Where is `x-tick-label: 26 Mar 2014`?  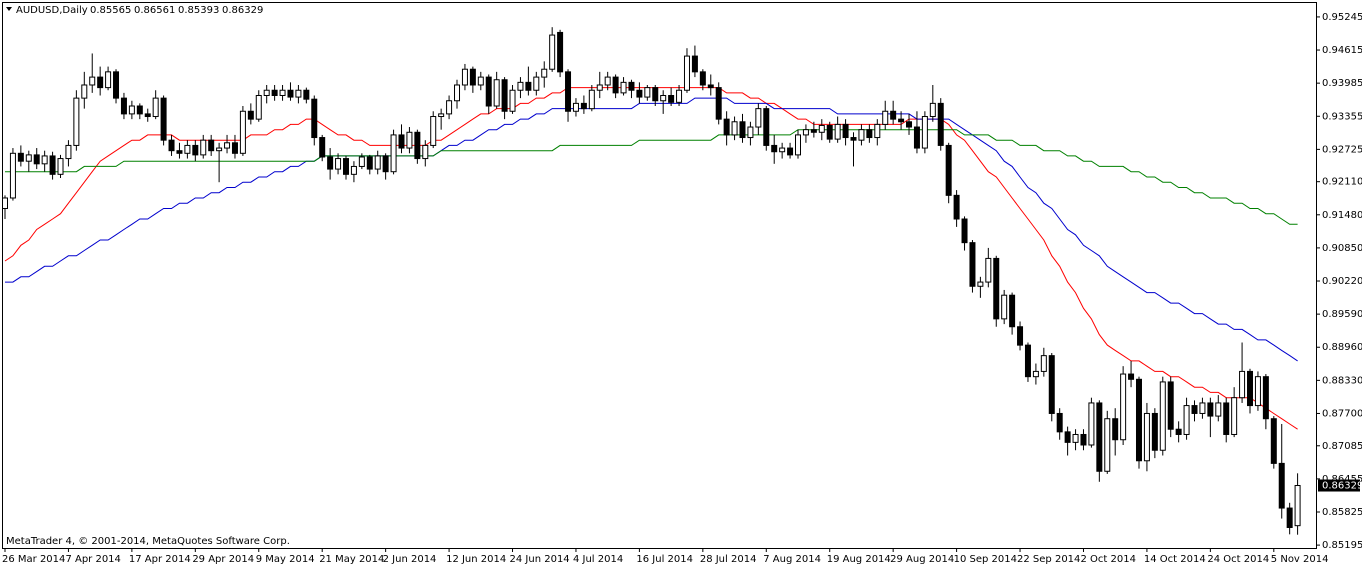 x-tick-label: 26 Mar 2014 is located at coordinates (33, 559).